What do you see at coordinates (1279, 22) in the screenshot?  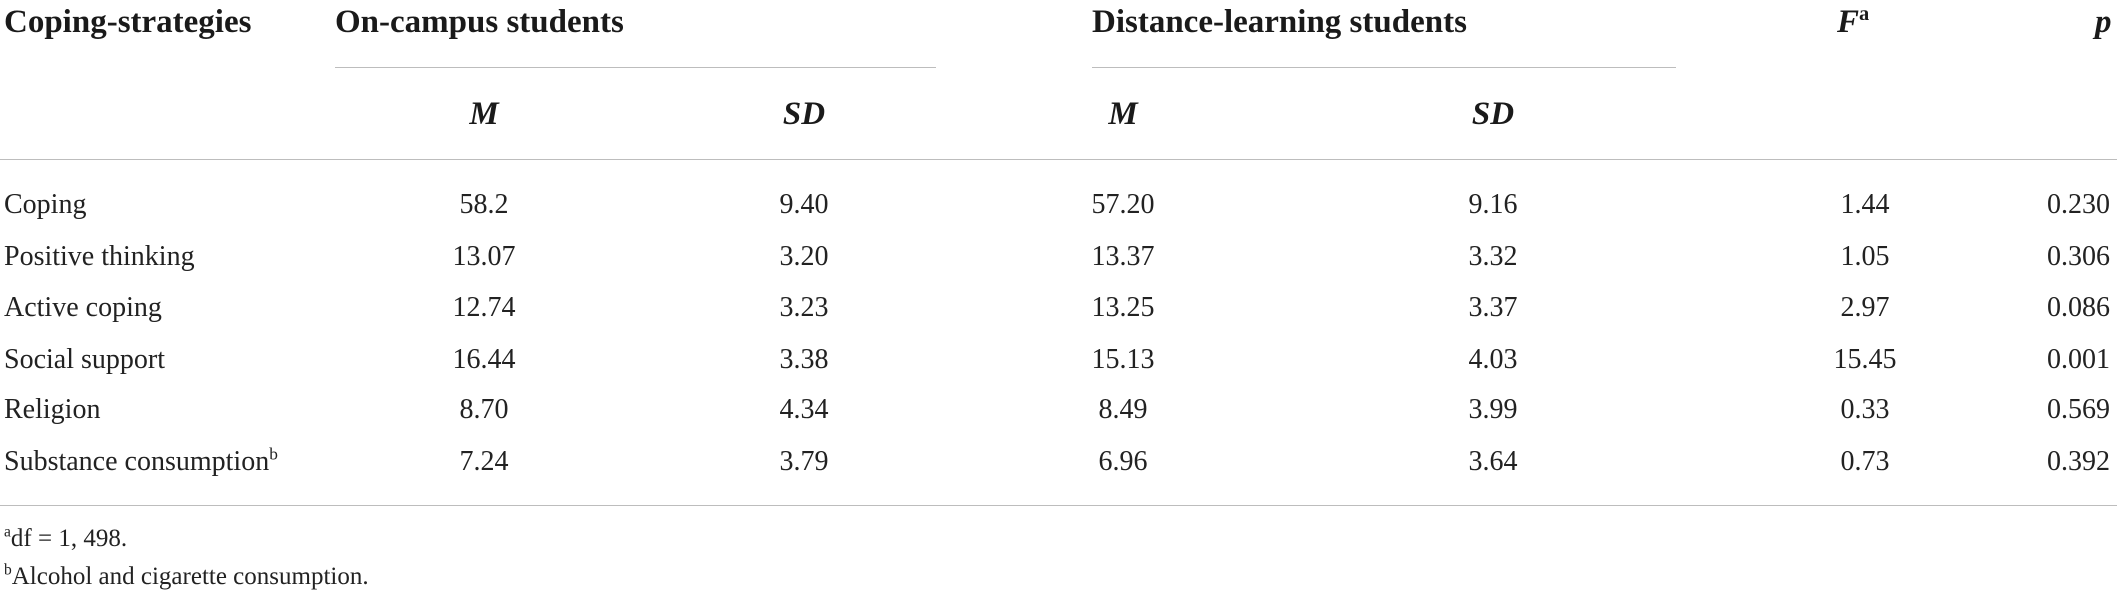 I see `header-distance-learning-students: Distance-learning students` at bounding box center [1279, 22].